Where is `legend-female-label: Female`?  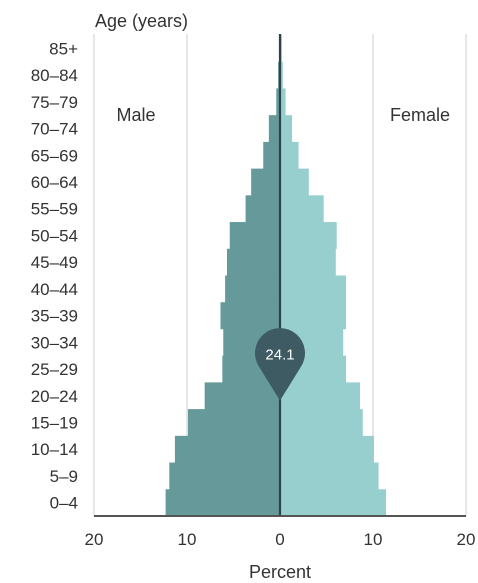
legend-female-label: Female is located at coordinates (420, 115).